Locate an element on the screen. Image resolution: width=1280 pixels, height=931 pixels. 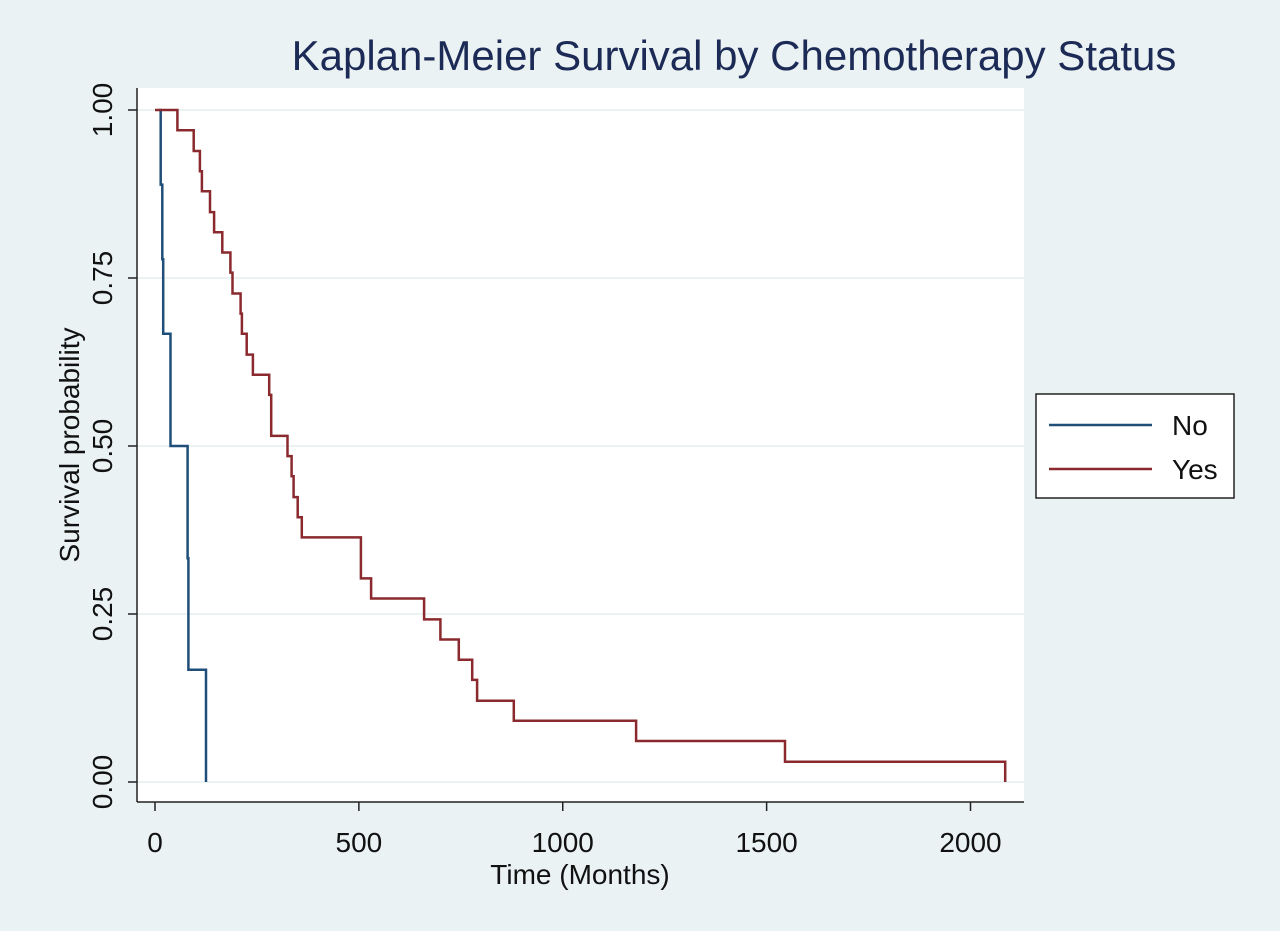
legend: No Yes is located at coordinates (1135, 446).